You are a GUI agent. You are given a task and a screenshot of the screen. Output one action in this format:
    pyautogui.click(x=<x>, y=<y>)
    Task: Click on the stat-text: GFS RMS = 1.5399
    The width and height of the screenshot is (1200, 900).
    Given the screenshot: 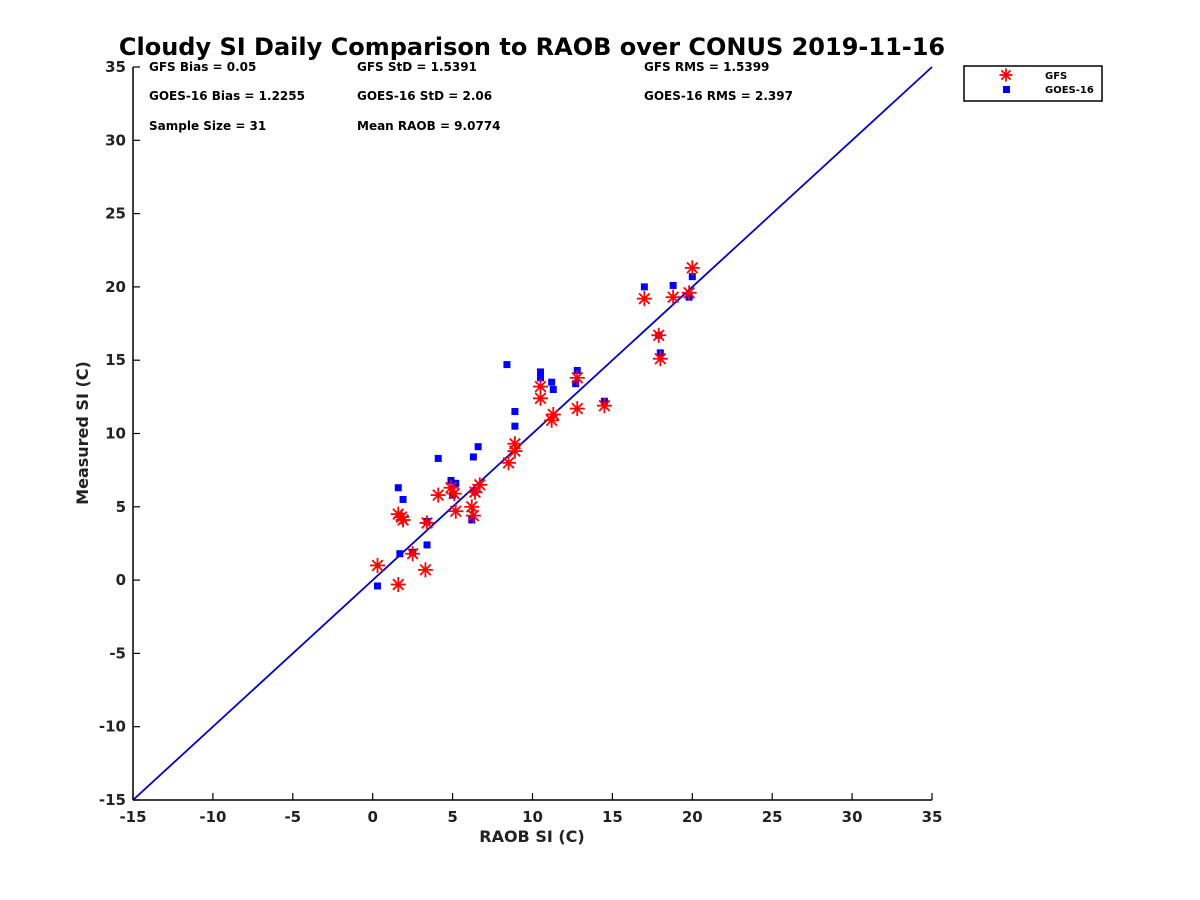 What is the action you would take?
    pyautogui.click(x=706, y=67)
    